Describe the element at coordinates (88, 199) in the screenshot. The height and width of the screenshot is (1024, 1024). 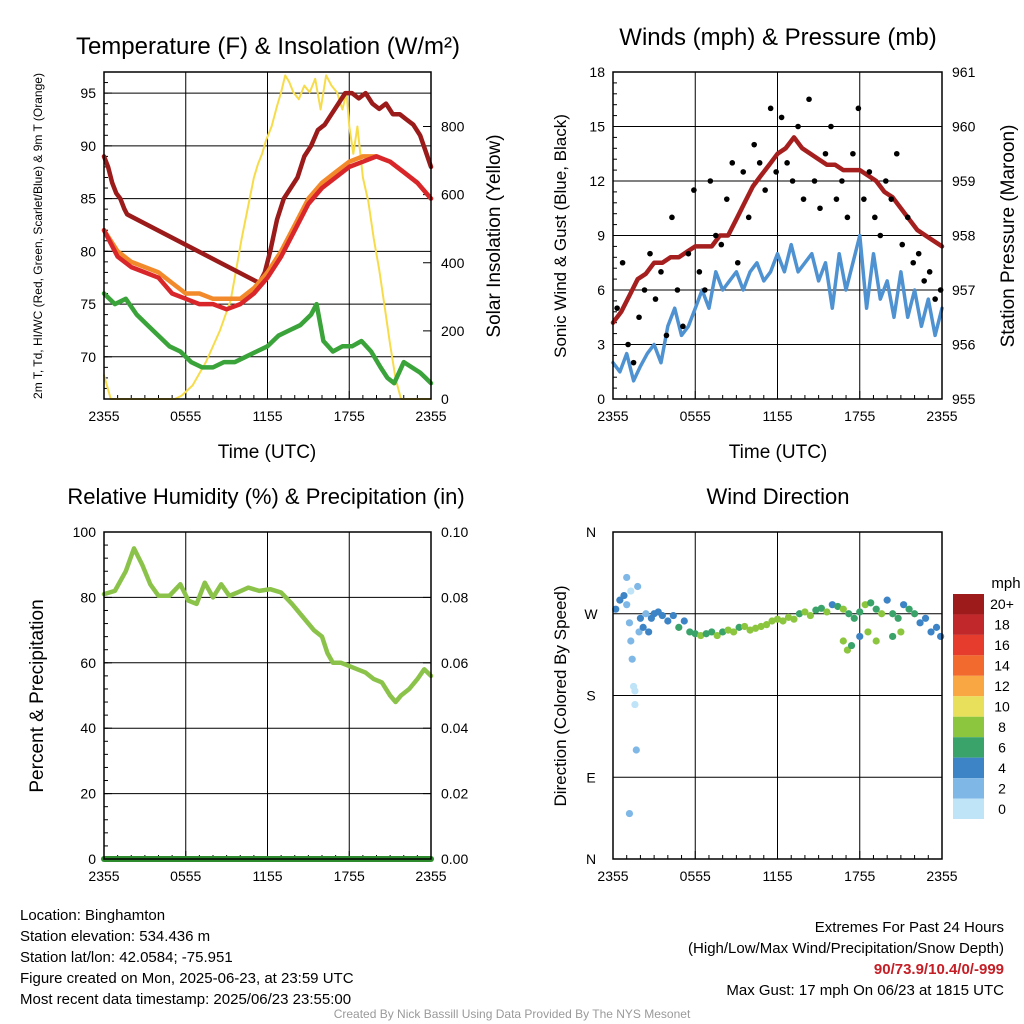
I see `temperature-y-tick-label: 85` at that location.